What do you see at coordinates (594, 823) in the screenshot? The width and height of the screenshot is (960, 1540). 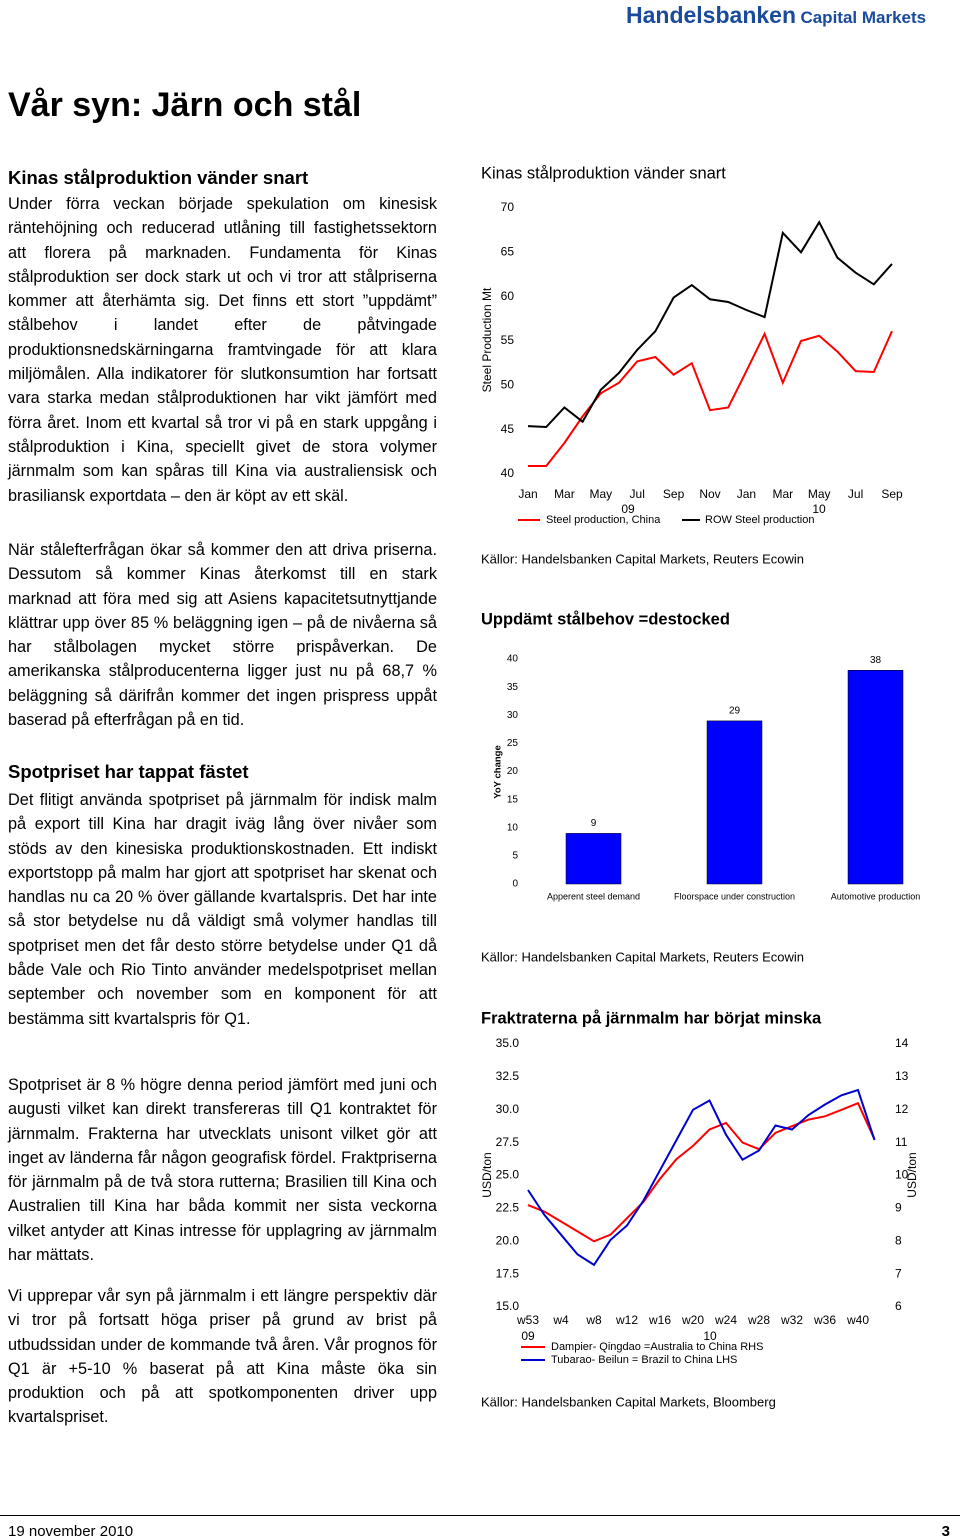 I see `value-label: 9` at bounding box center [594, 823].